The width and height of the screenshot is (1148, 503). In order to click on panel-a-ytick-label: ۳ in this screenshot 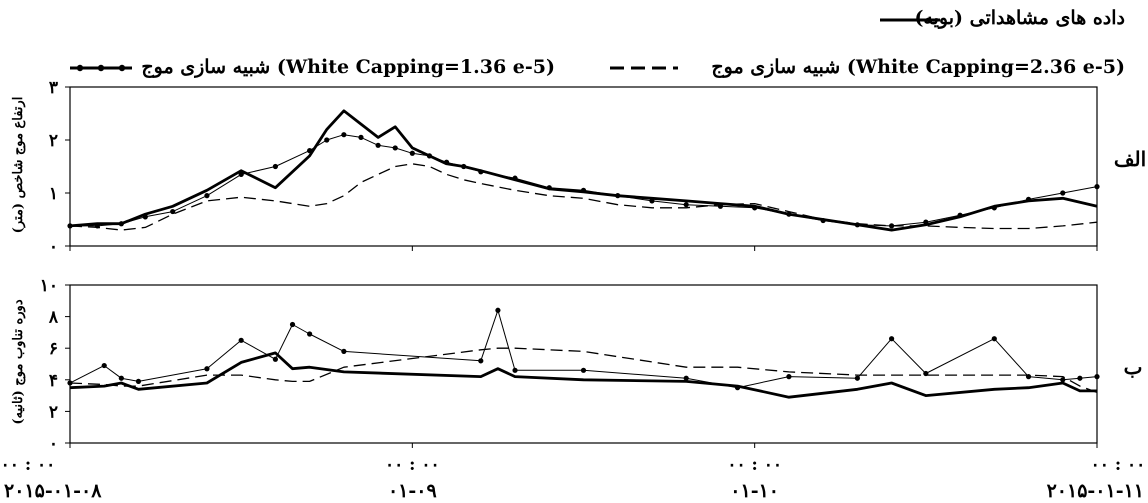, I will do `click(53, 88)`.